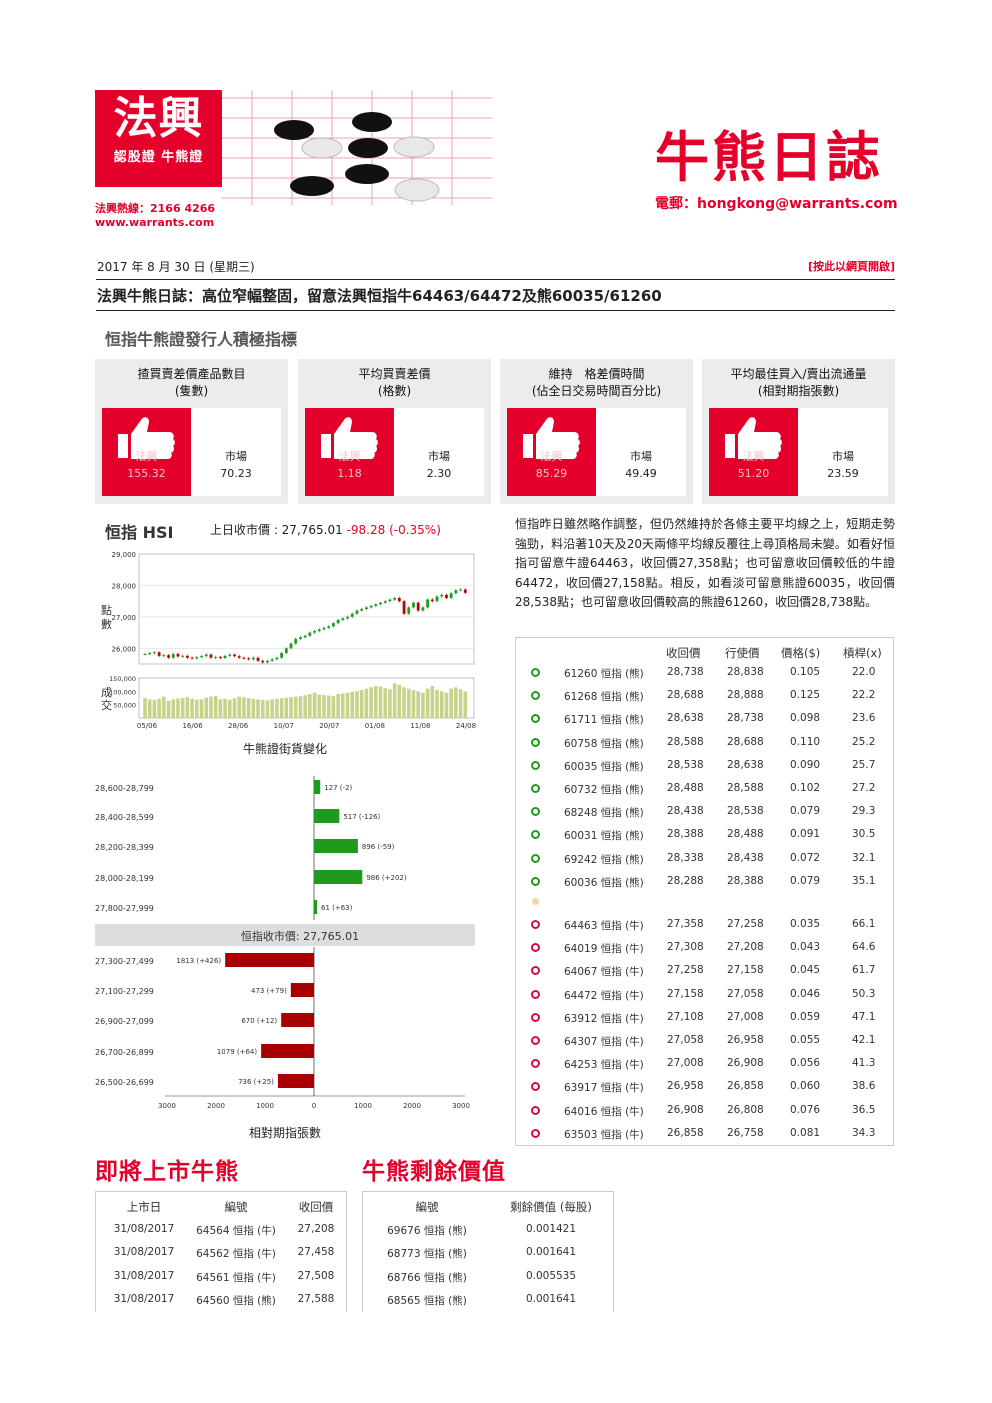 This screenshot has height=1403, width=992. Describe the element at coordinates (704, 766) in the screenshot. I see `bear-warrant-row: 60035 恒指 (熊) 28,538 28,638 0.090 25.7` at that location.